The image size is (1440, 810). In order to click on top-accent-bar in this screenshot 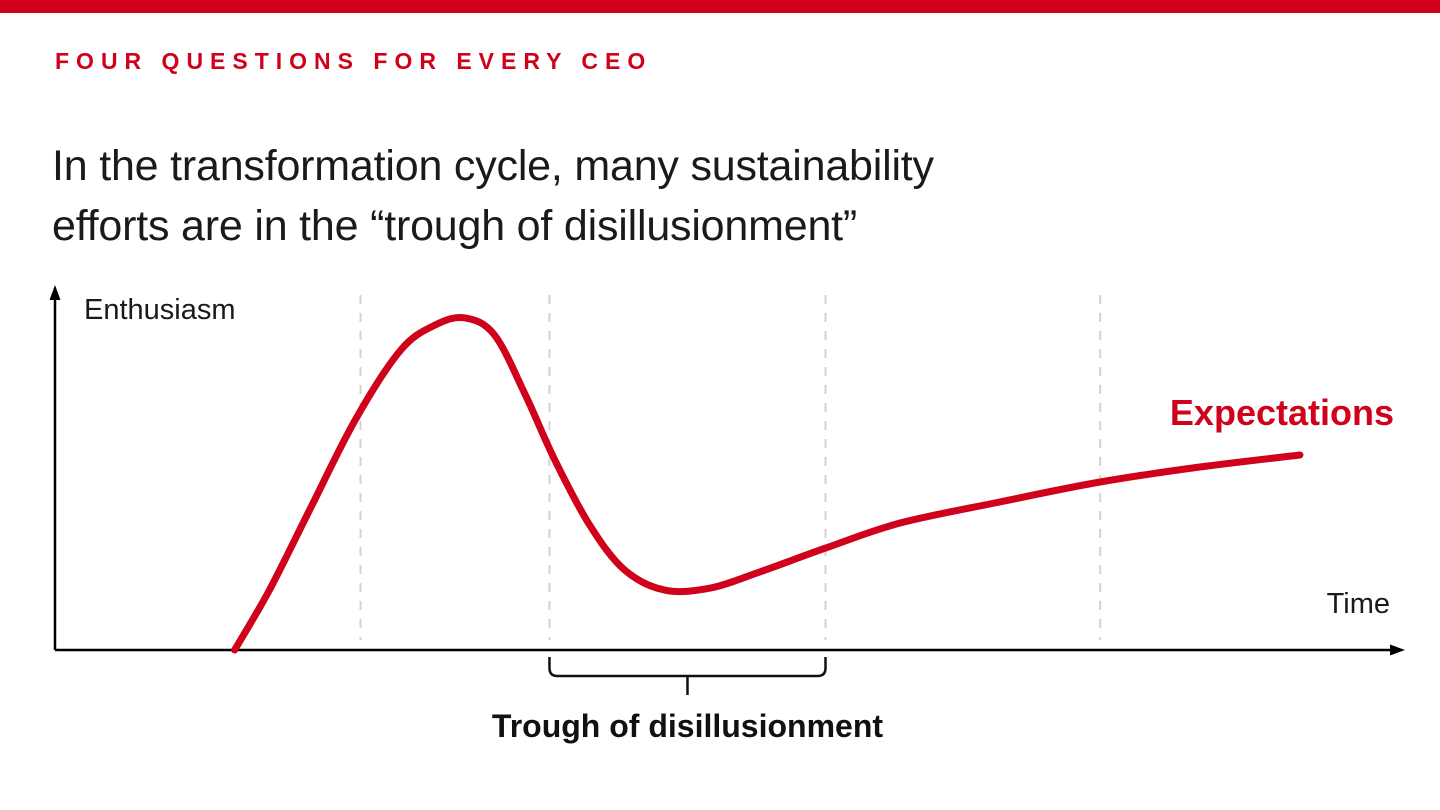, I will do `click(720, 6)`.